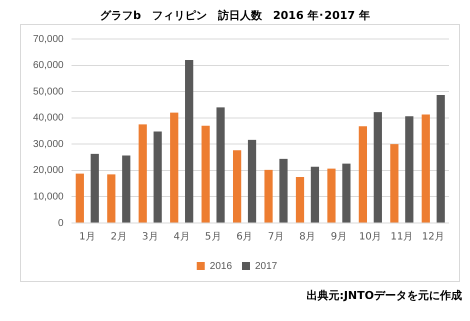 Image resolution: width=470 pixels, height=321 pixels. Describe the element at coordinates (87, 237) in the screenshot. I see `x-tick-label: 1月` at that location.